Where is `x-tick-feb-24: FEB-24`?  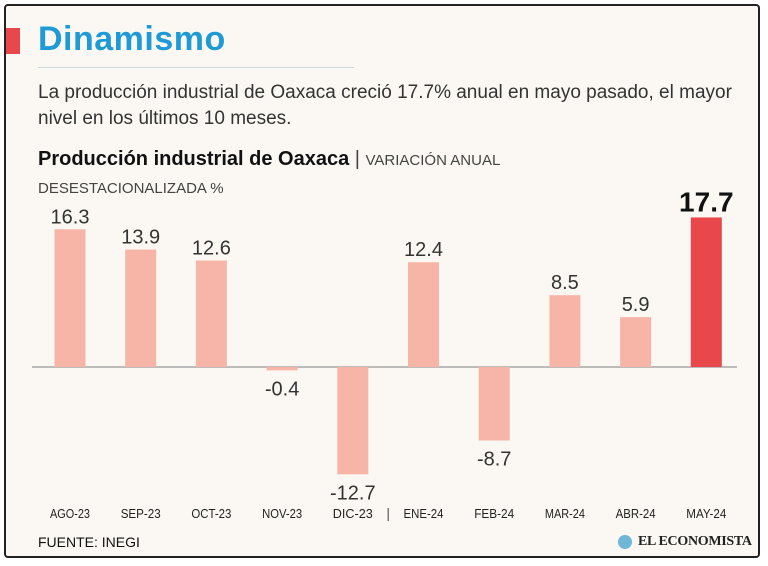
x-tick-feb-24: FEB-24 is located at coordinates (494, 513).